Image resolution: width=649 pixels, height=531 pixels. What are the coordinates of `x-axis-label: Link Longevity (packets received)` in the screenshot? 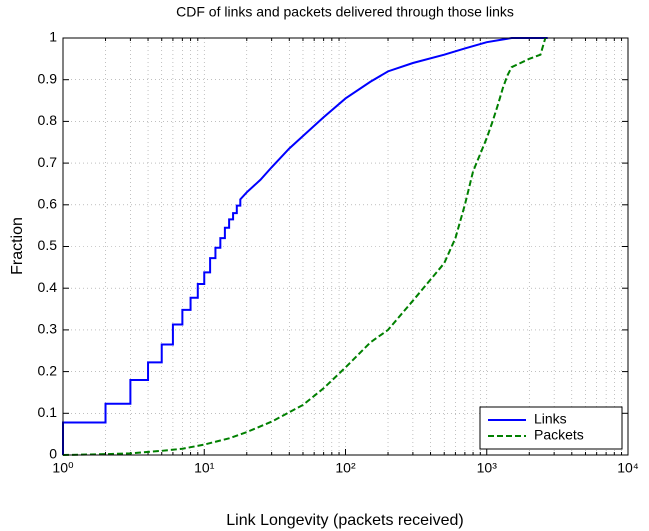 It's located at (344, 520).